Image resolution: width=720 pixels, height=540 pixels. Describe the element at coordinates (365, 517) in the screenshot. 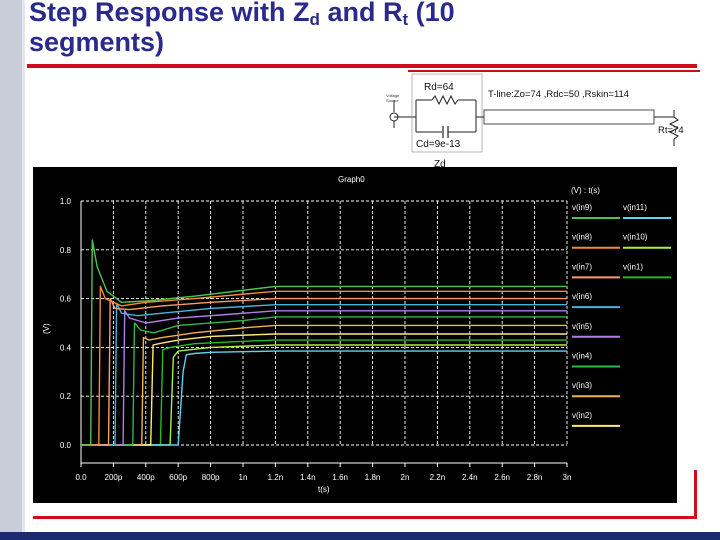

I see `bottom-rule` at that location.